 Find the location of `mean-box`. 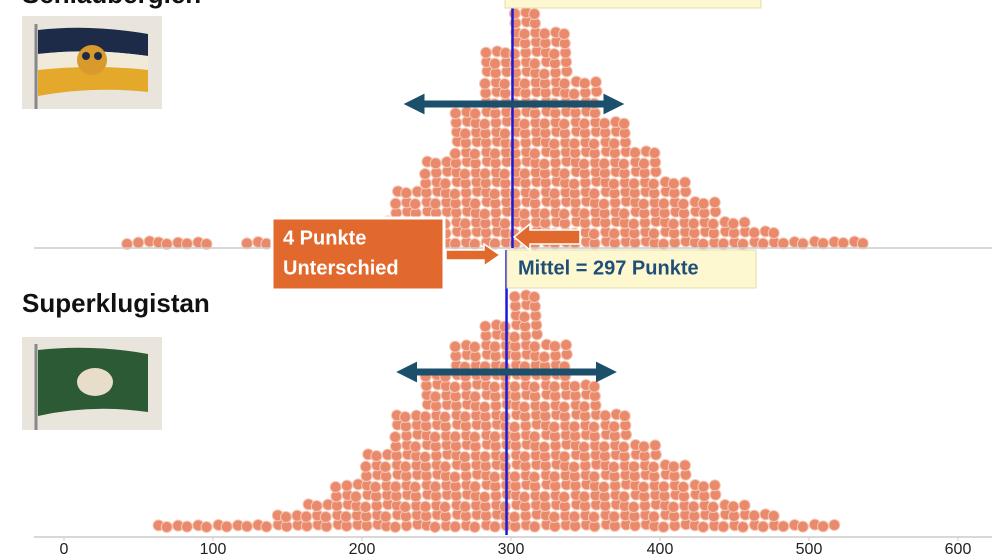

mean-box is located at coordinates (631, 269).